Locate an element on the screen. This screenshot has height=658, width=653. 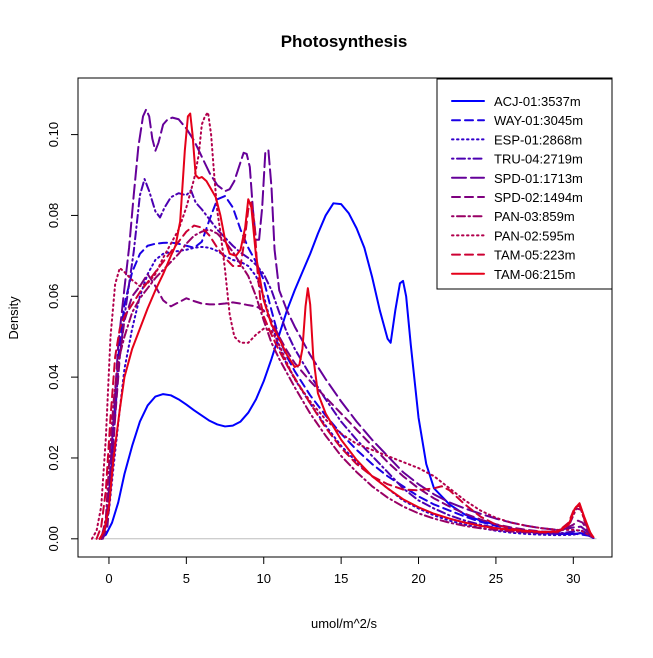
legend-label-8: PAN-02:595m is located at coordinates (534, 235).